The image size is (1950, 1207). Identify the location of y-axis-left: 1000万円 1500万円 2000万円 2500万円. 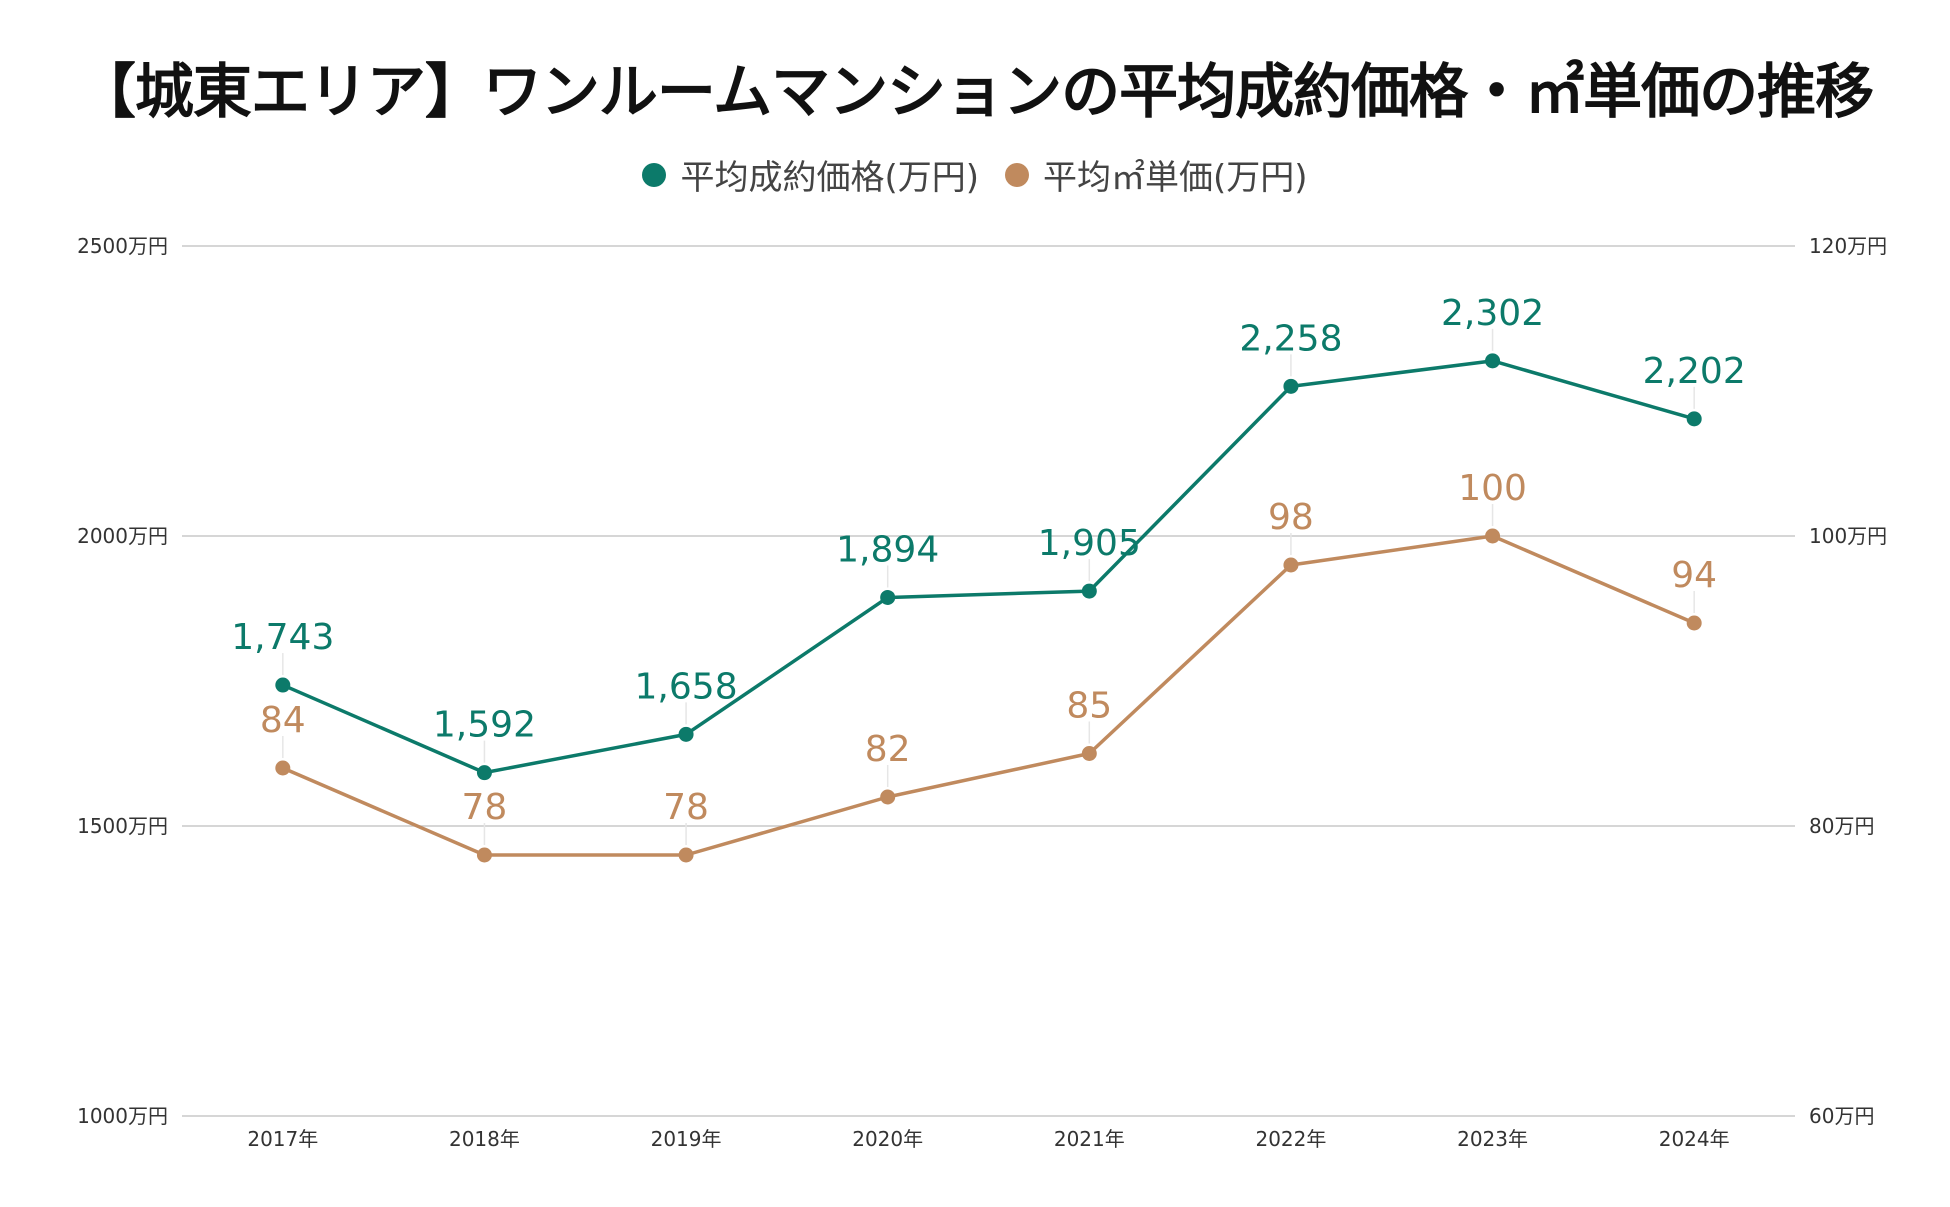
(122, 681).